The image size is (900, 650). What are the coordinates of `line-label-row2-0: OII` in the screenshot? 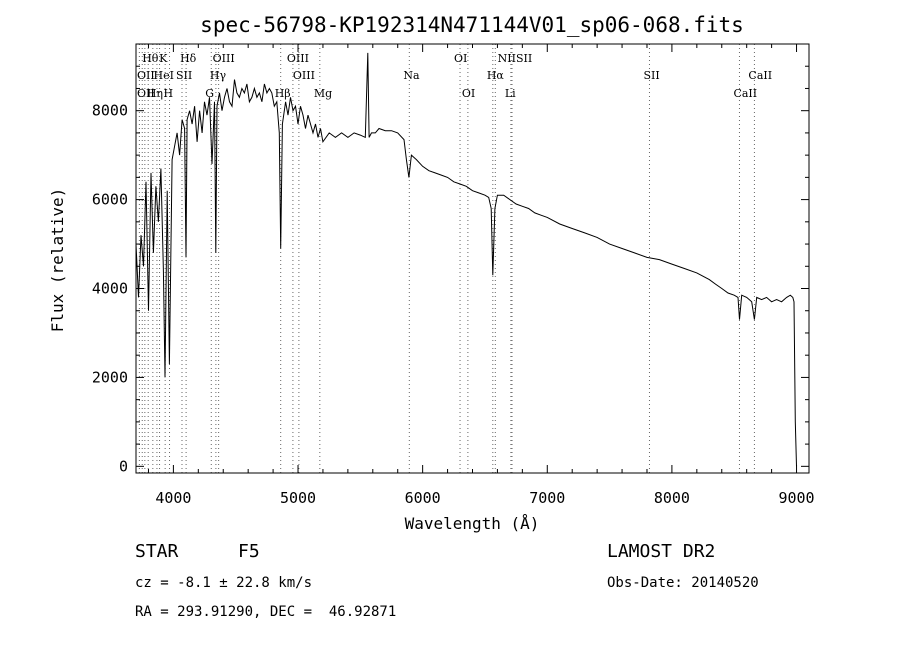 It's located at (146, 75).